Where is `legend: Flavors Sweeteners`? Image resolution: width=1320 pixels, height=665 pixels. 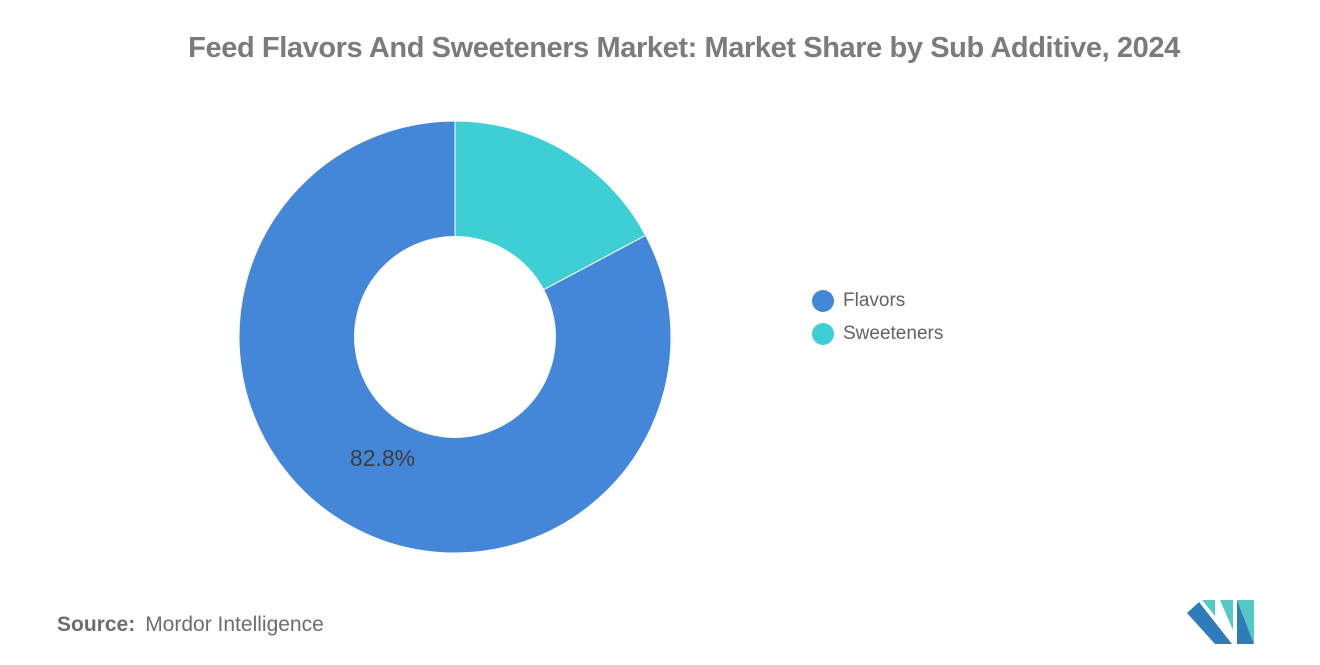 legend: Flavors Sweeteners is located at coordinates (877, 317).